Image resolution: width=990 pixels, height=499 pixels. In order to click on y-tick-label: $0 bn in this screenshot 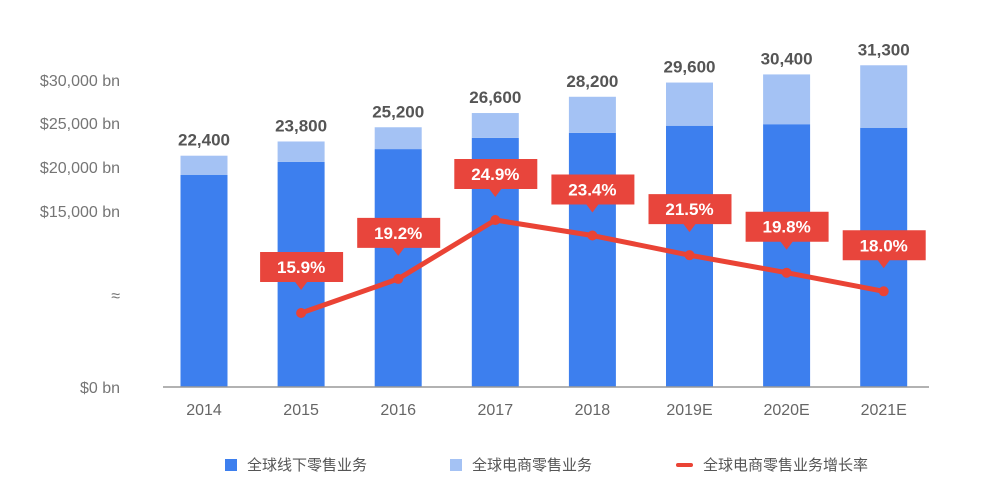, I will do `click(100, 388)`.